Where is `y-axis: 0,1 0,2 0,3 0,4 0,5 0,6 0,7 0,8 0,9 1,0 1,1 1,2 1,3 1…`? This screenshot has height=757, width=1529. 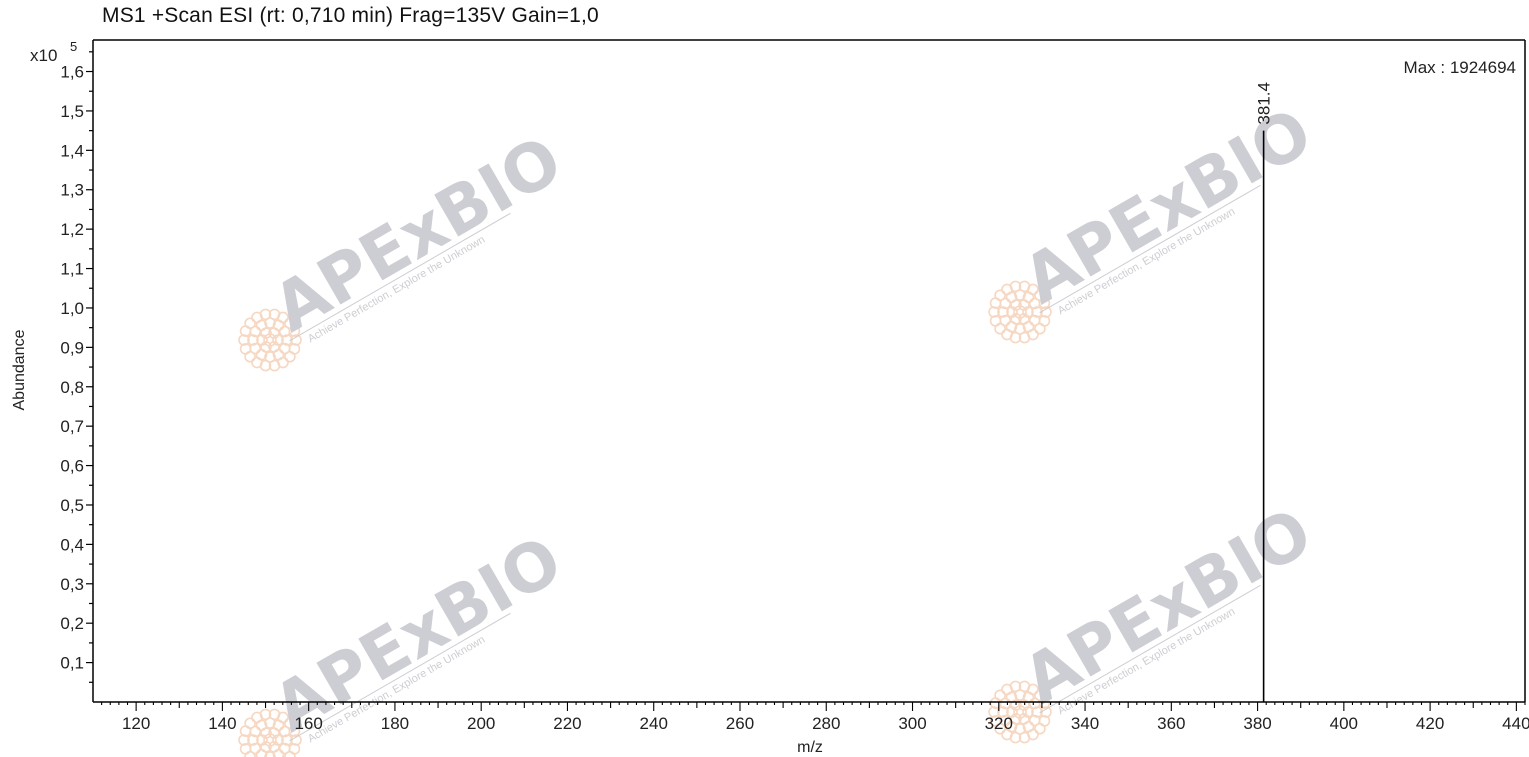 y-axis: 0,1 0,2 0,3 0,4 0,5 0,6 0,7 0,8 0,9 1,0 1,1 1,2 1,3 1… is located at coordinates (76, 367).